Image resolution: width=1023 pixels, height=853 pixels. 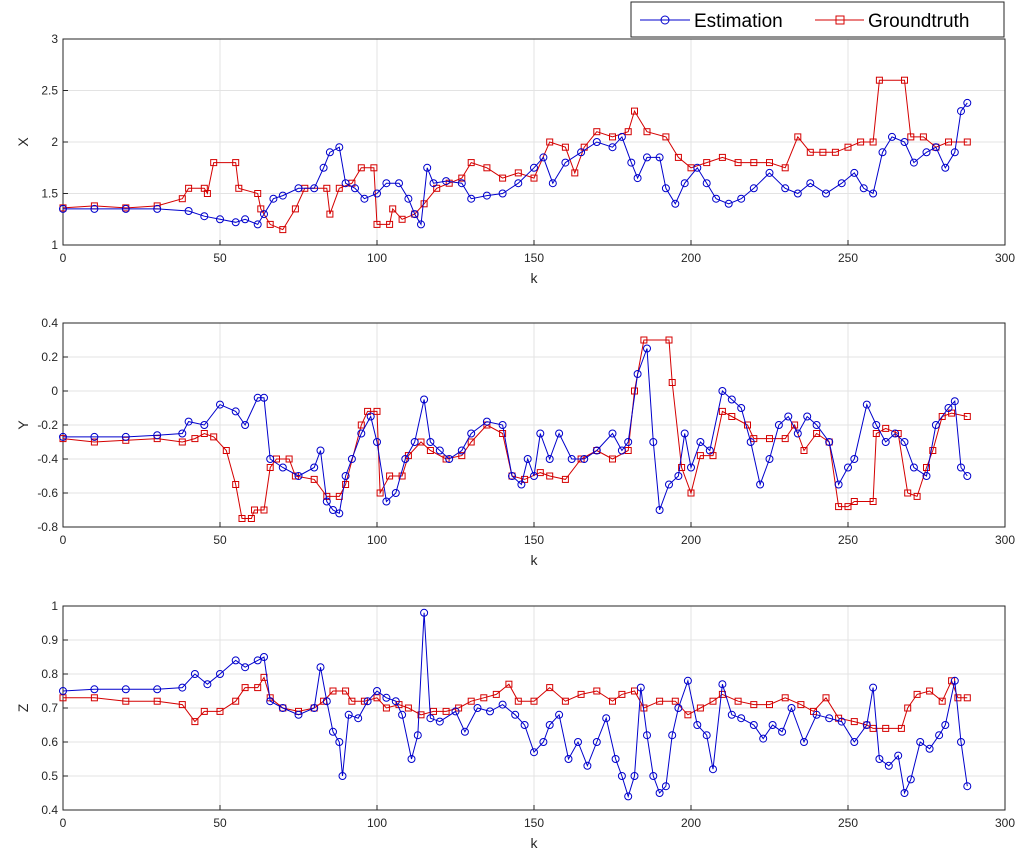 What do you see at coordinates (691, 258) in the screenshot?
I see `x-xtick-label: 200` at bounding box center [691, 258].